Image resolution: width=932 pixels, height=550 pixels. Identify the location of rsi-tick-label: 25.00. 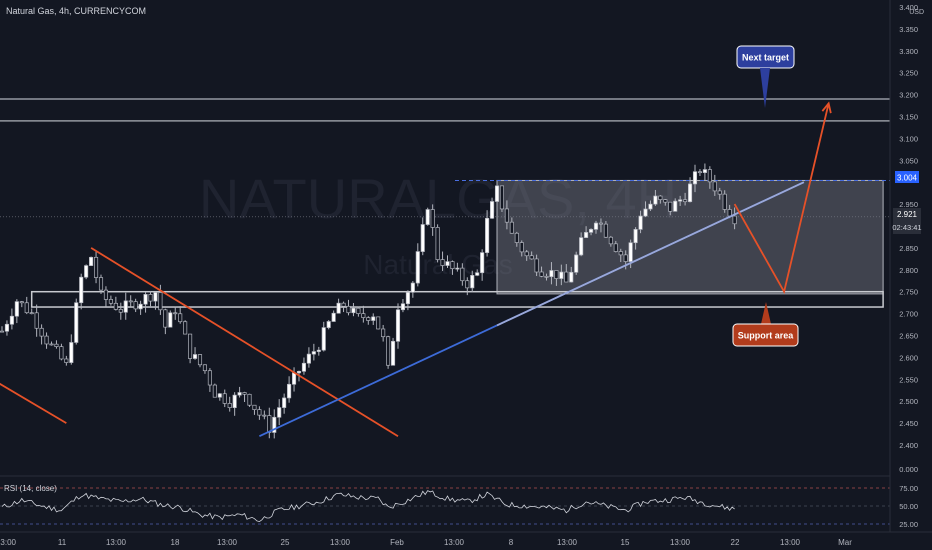
(908, 524).